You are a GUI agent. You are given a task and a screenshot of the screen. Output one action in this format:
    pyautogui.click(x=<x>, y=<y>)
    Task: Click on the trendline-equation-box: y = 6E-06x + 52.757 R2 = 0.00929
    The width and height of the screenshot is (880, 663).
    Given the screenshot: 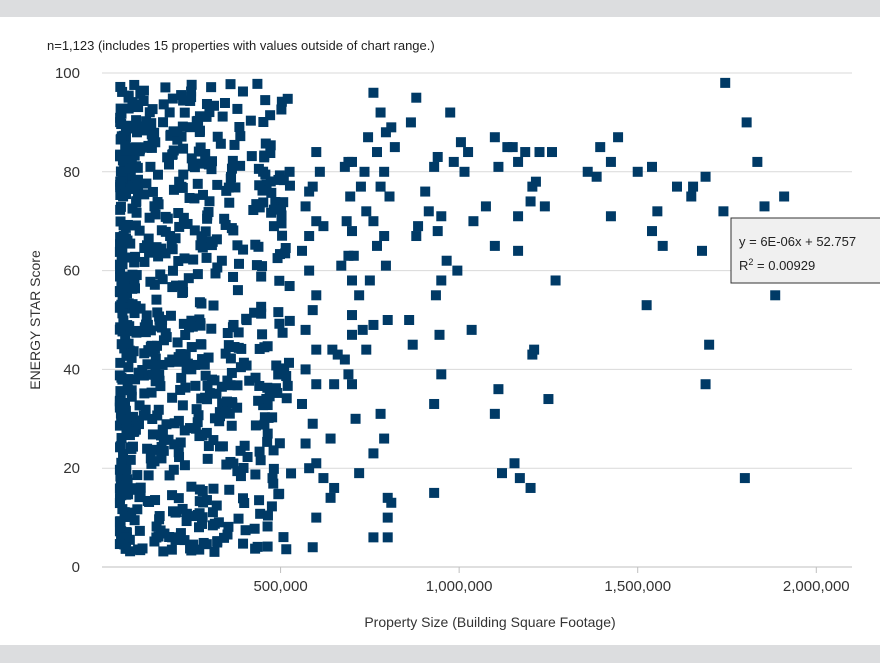 What is the action you would take?
    pyautogui.click(x=805, y=250)
    